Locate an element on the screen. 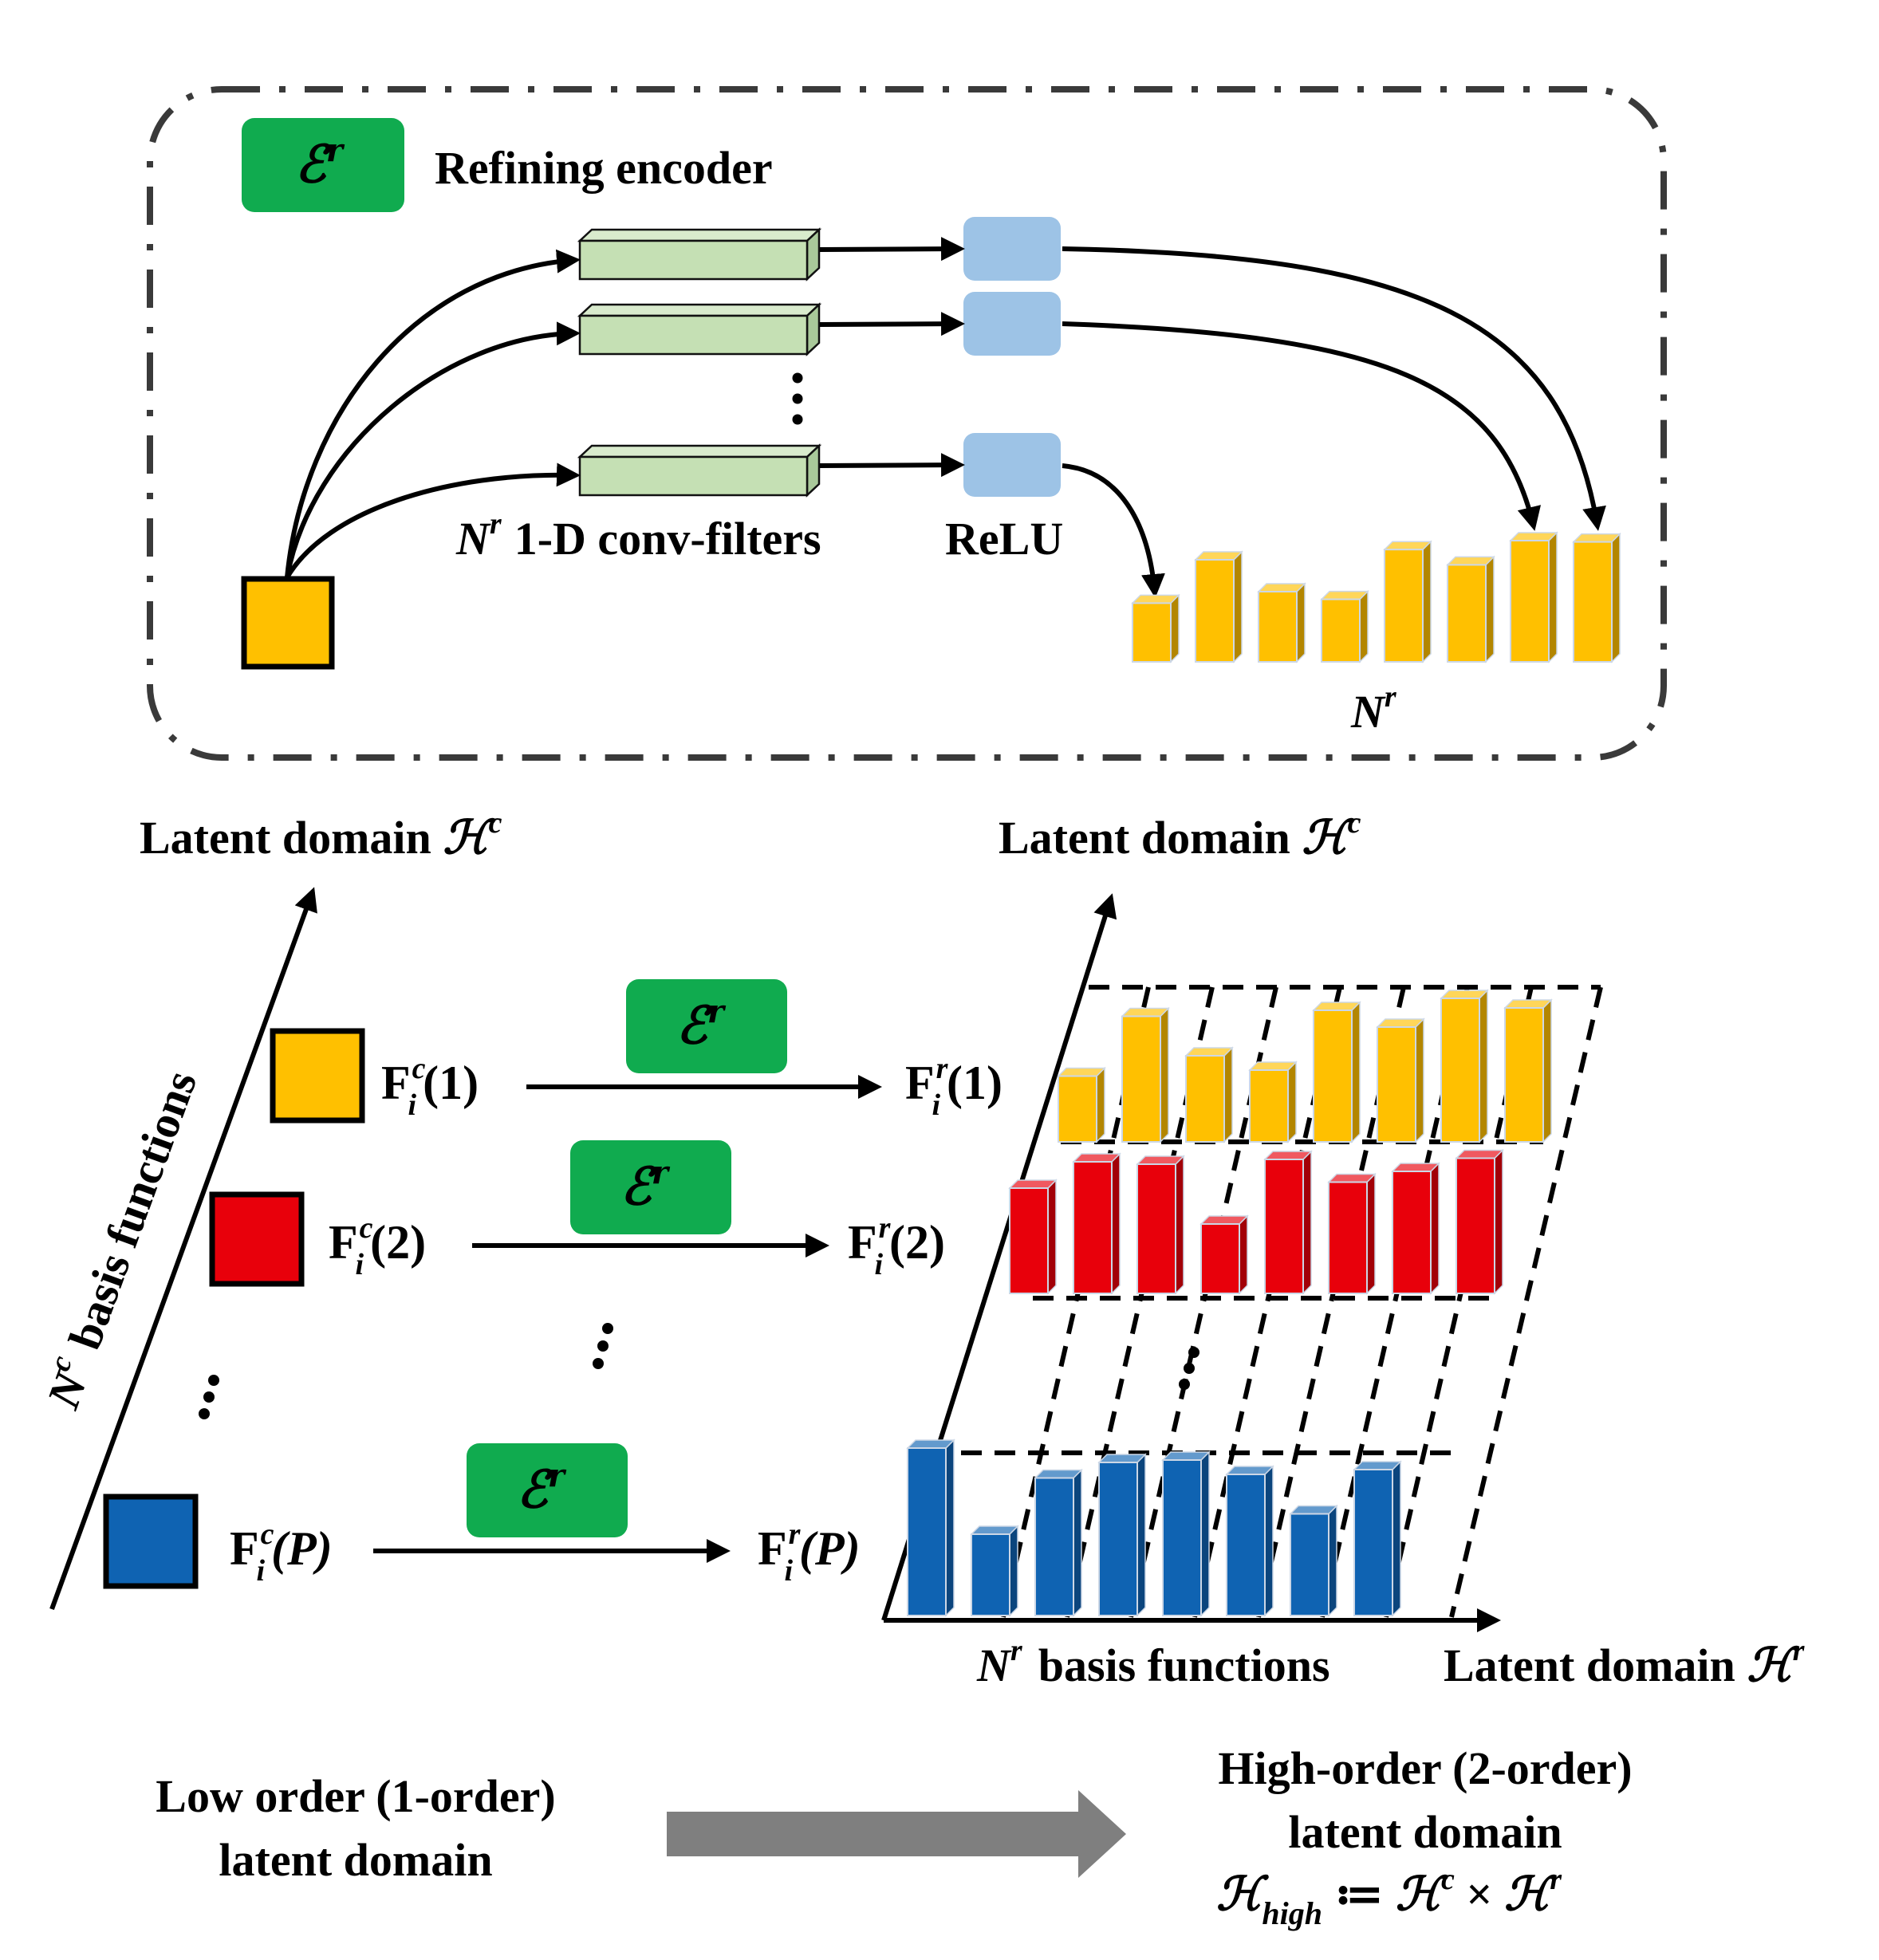 The height and width of the screenshot is (1960, 1879). encoder-input-square is located at coordinates (288, 623).